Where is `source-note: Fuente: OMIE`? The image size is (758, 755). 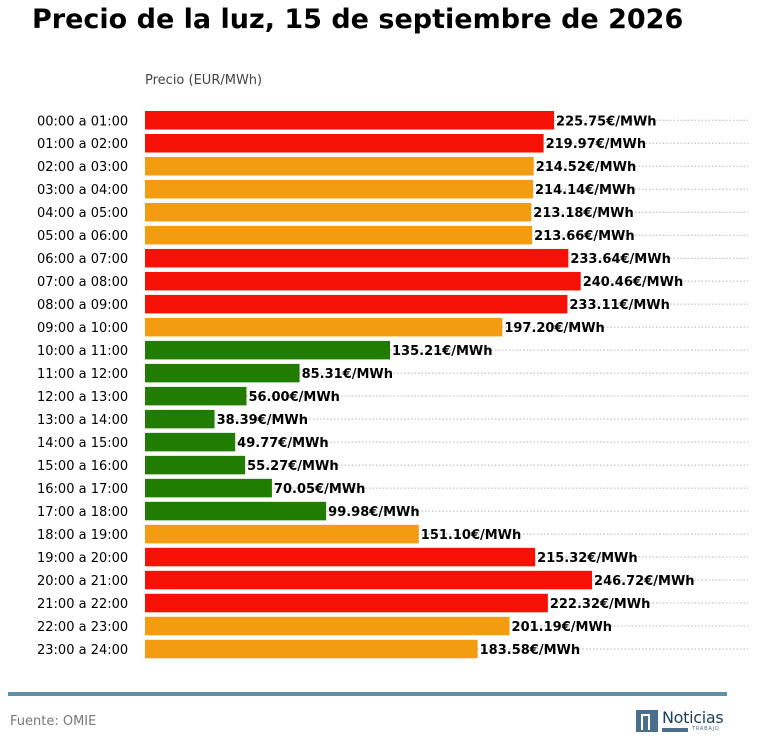
source-note: Fuente: OMIE is located at coordinates (53, 721).